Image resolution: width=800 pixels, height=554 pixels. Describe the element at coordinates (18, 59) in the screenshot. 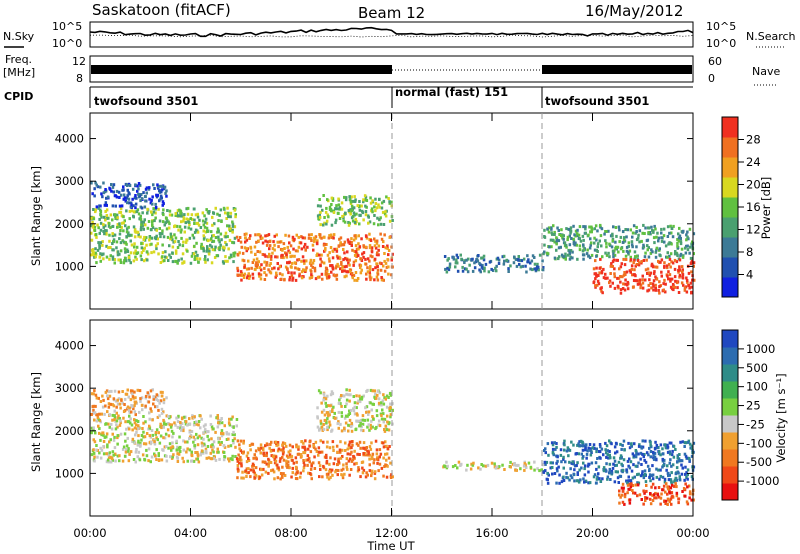

I see `freq-label-1: Freq.` at that location.